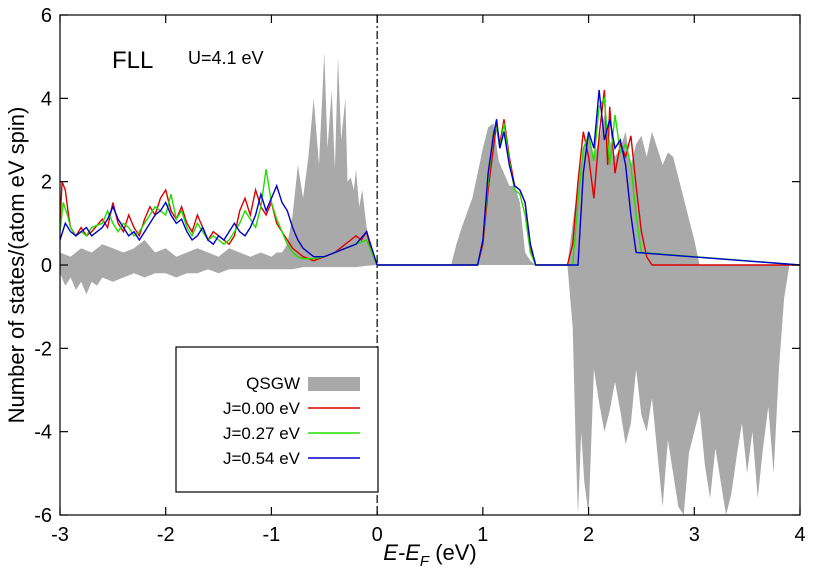 Image resolution: width=830 pixels, height=581 pixels. I want to click on y-tick-label: 0, so click(46, 266).